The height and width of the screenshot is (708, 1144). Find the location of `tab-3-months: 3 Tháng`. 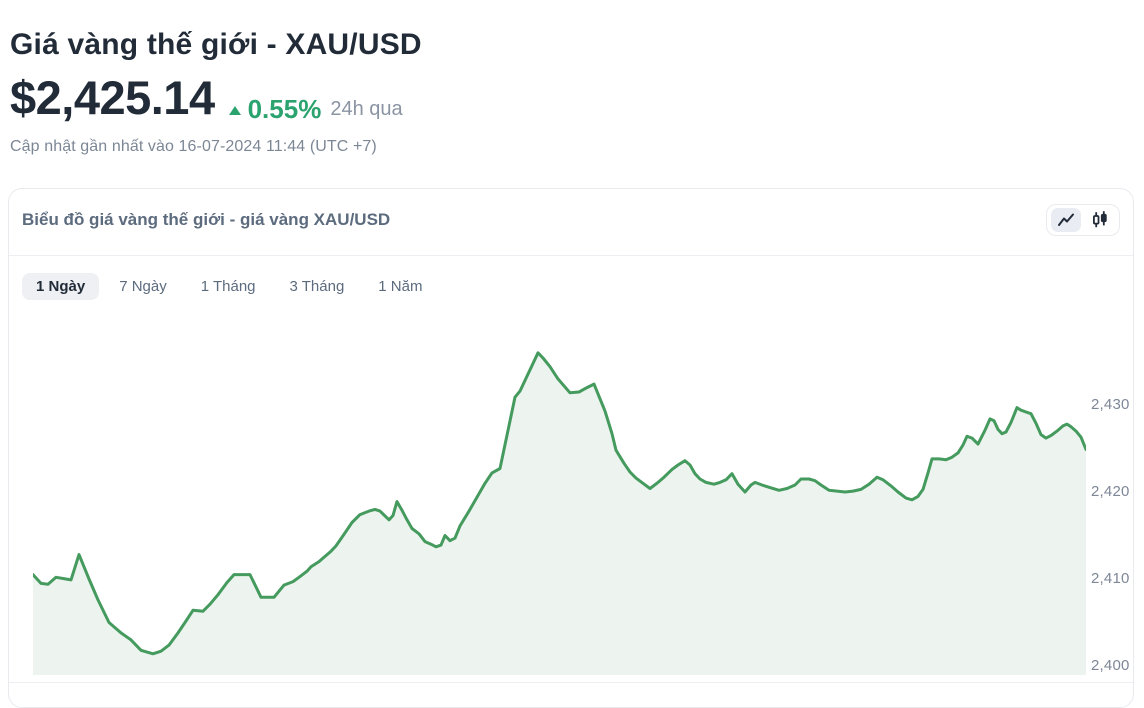

tab-3-months: 3 Tháng is located at coordinates (317, 286).